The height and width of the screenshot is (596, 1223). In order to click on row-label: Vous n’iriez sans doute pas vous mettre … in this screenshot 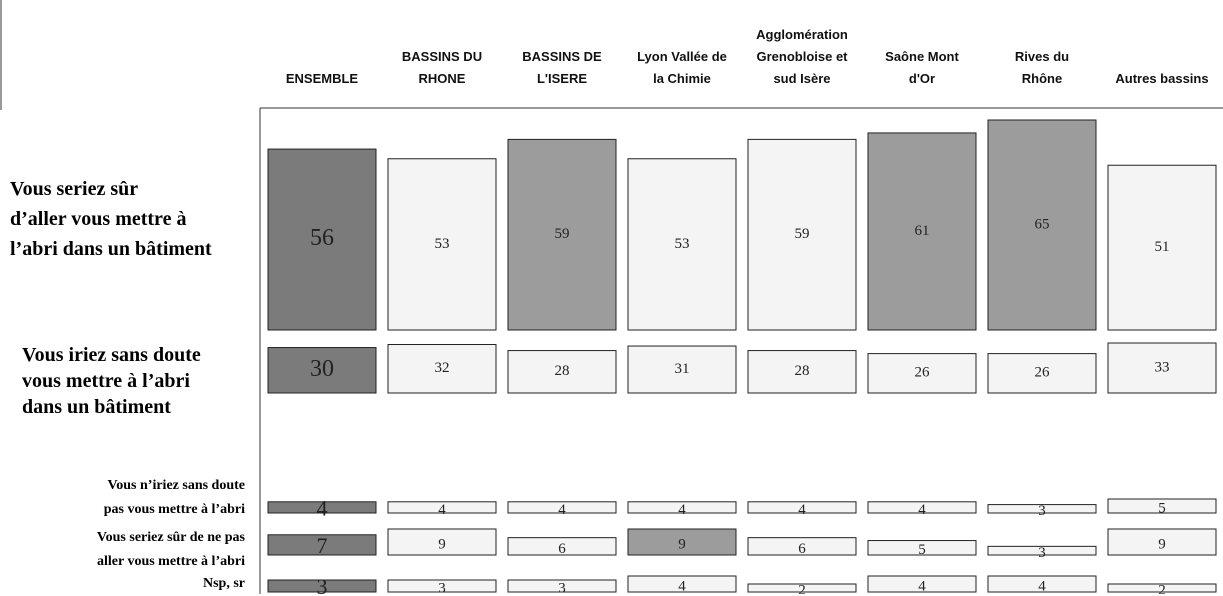, I will do `click(174, 497)`.